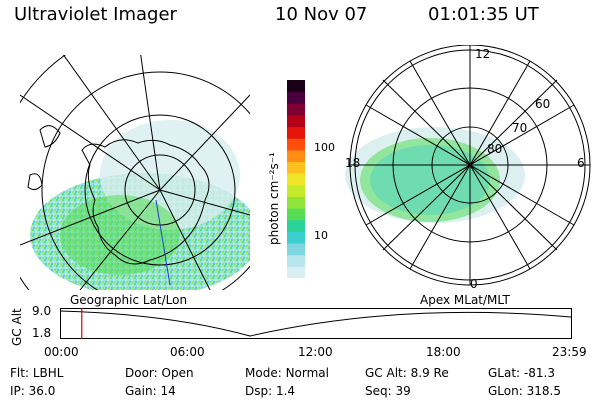  I want to click on info-door: Door: Open, so click(159, 373).